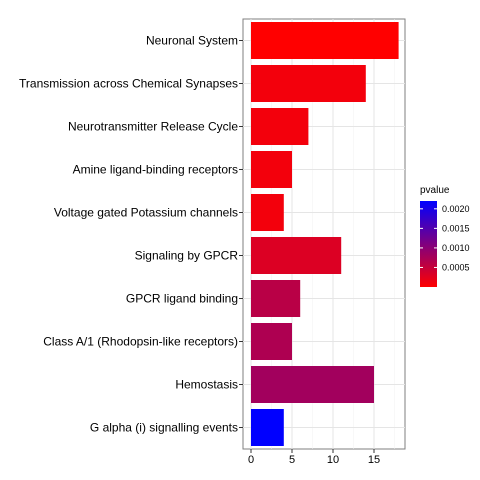  I want to click on x-tick-label: 0, so click(251, 460).